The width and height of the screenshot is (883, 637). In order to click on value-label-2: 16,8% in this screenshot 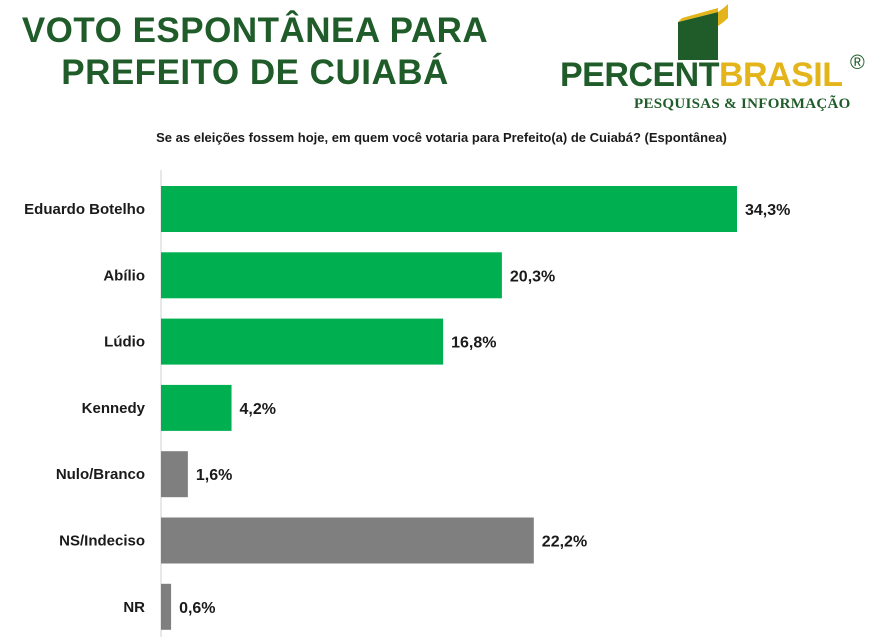, I will do `click(473, 343)`.